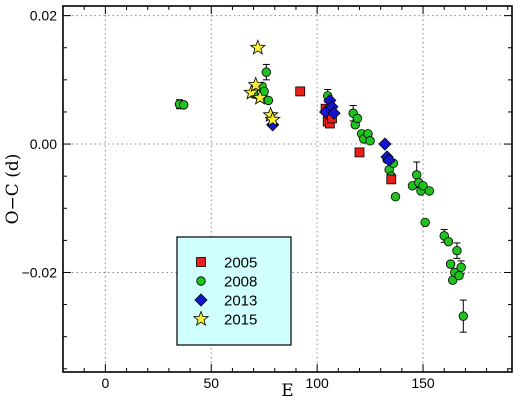 This screenshot has height=403, width=520. I want to click on x-tick-label: 0, so click(105, 383).